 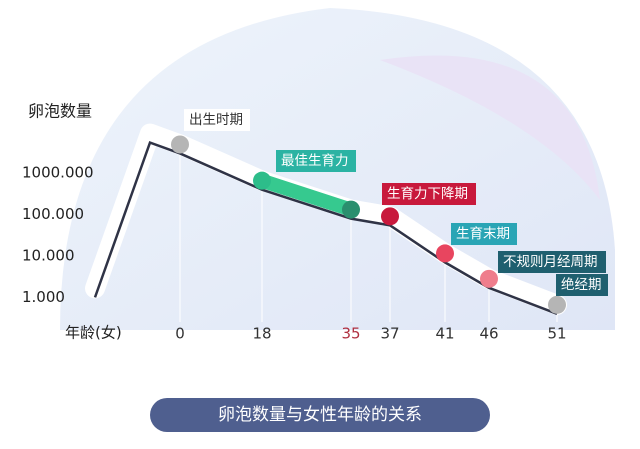 I want to click on chart-title: 卵泡数量与女性年龄的关系, so click(x=320, y=415).